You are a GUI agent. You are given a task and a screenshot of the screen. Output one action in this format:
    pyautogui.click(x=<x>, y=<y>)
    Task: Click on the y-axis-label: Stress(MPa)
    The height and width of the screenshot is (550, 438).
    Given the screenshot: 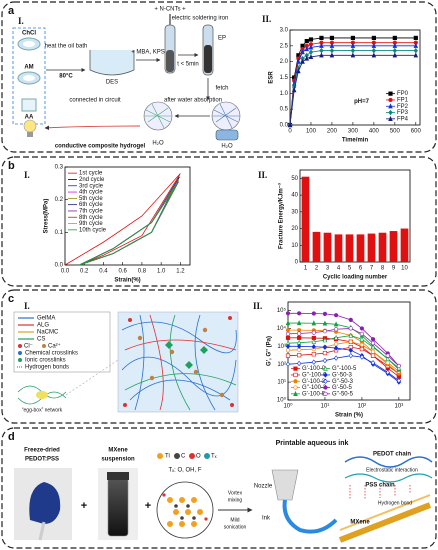 What is the action you would take?
    pyautogui.click(x=47, y=216)
    